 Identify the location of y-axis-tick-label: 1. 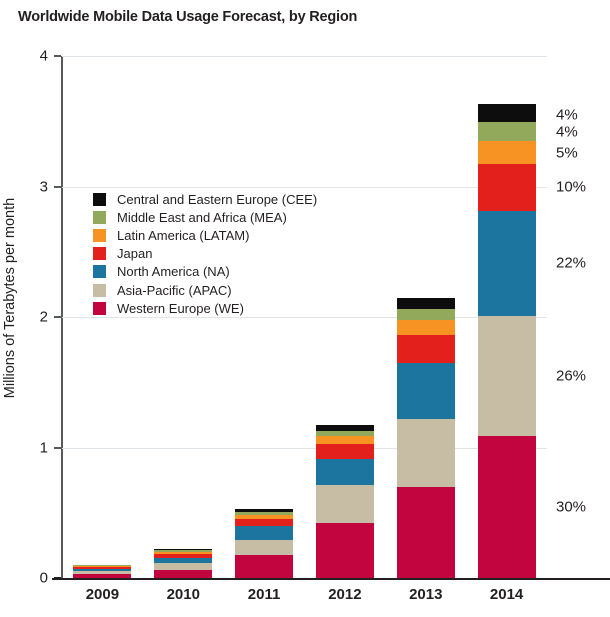
(43, 447).